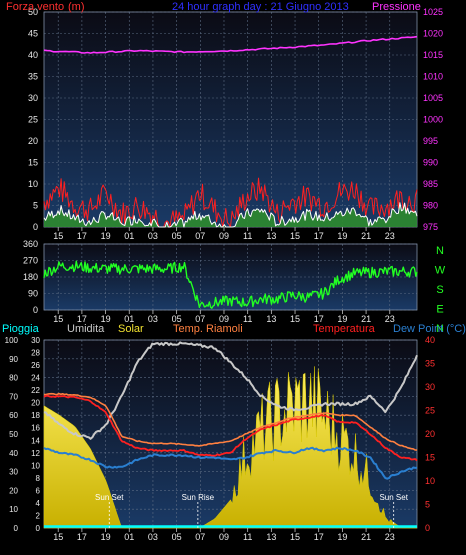  What do you see at coordinates (86, 329) in the screenshot?
I see `legend-humidity: Umidita` at bounding box center [86, 329].